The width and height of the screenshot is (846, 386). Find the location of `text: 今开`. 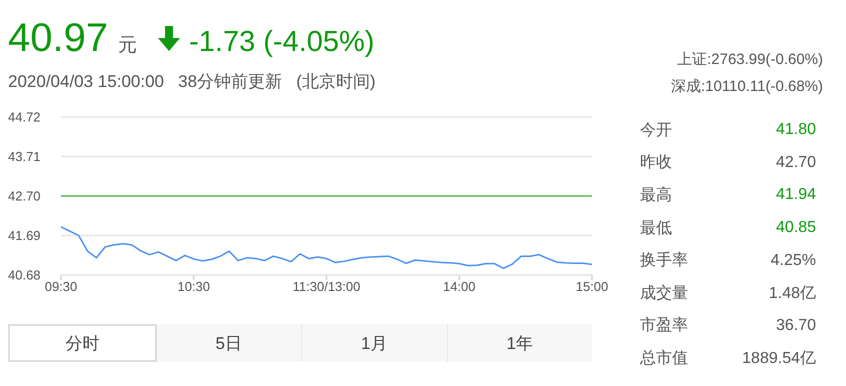

text: 今开 is located at coordinates (656, 130).